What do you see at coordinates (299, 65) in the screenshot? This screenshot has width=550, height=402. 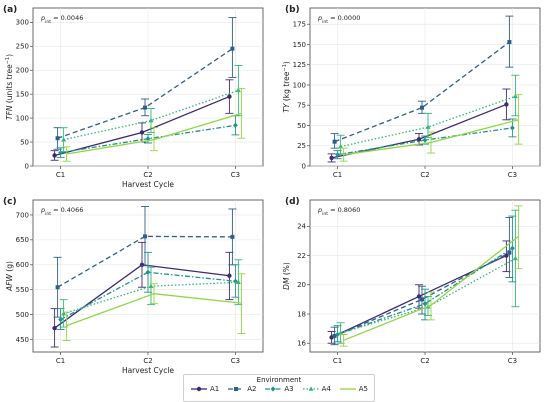 I see `y-tick-label: 125` at bounding box center [299, 65].